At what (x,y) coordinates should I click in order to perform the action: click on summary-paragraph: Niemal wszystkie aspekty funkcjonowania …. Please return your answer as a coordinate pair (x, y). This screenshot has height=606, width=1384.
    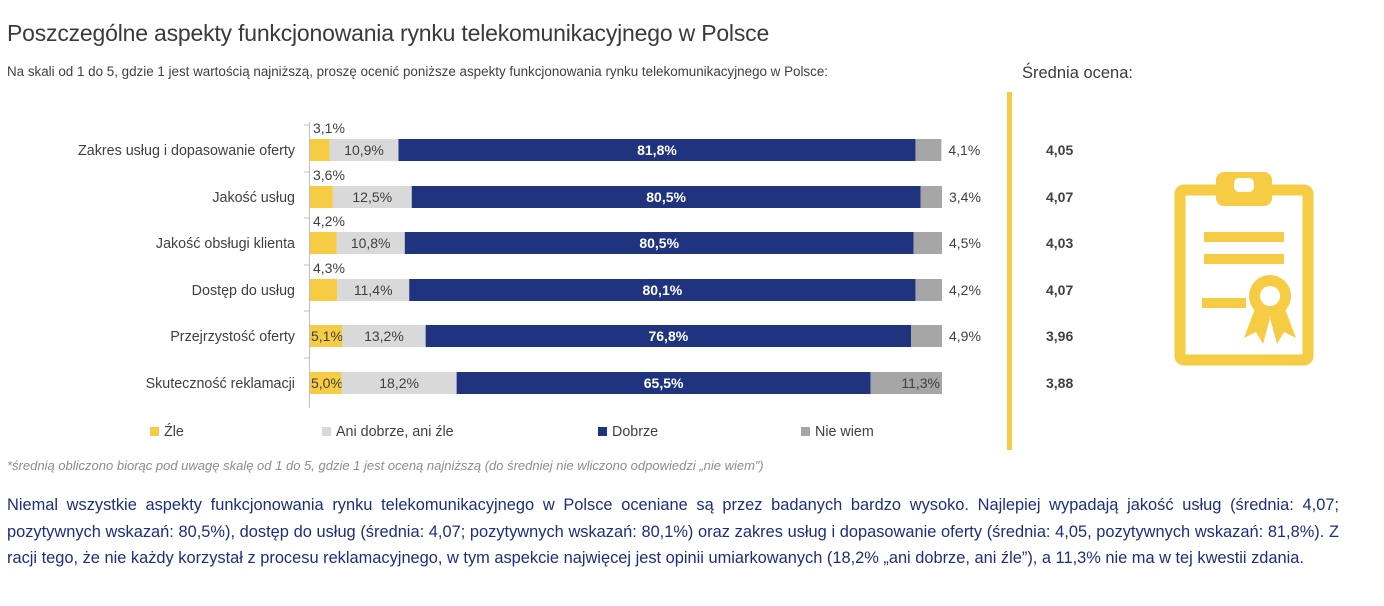
    Looking at the image, I should click on (673, 531).